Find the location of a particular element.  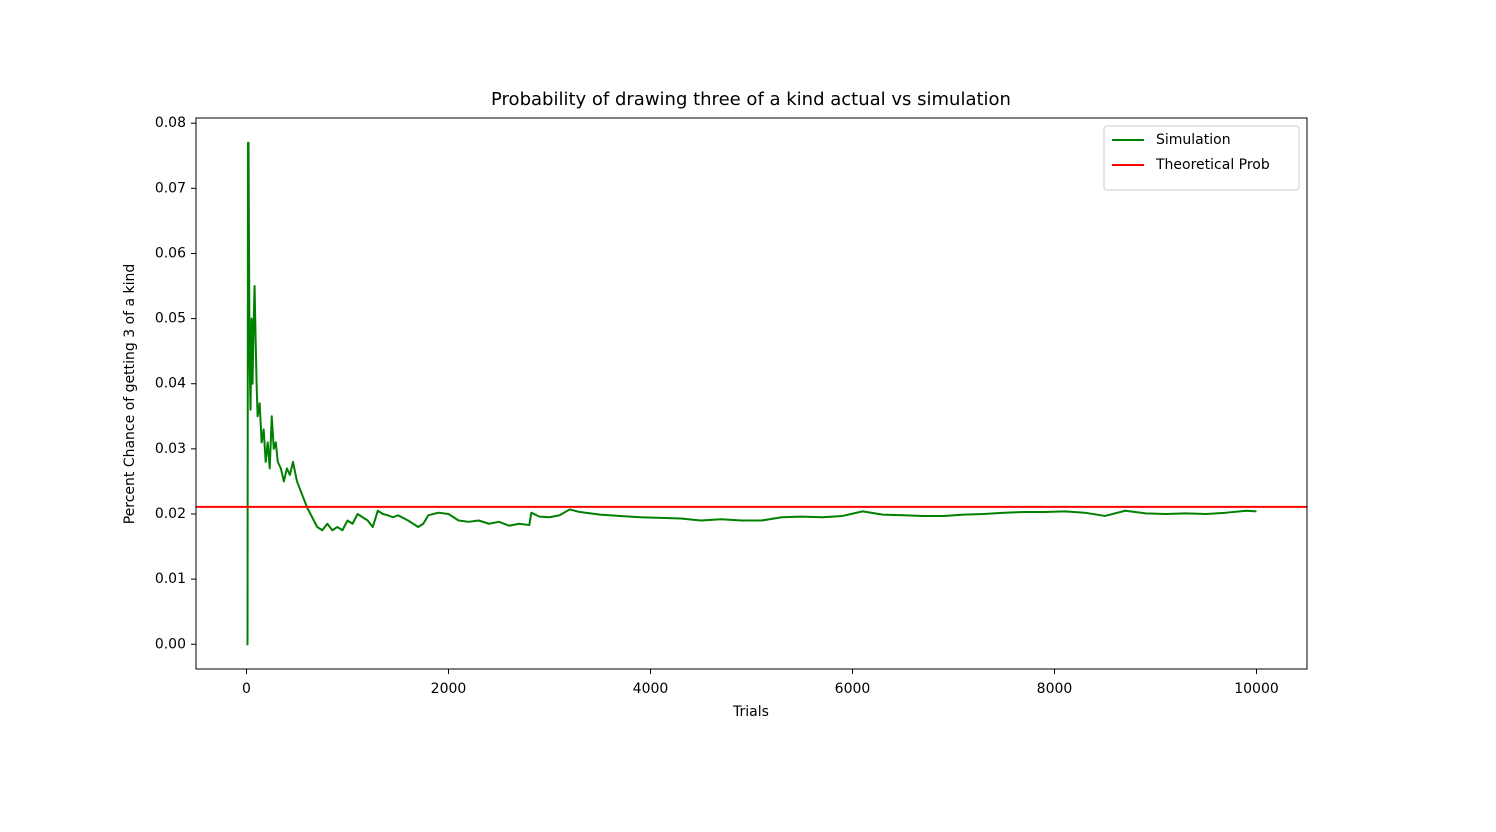

y-tick-label: 0.00 is located at coordinates (170, 644).